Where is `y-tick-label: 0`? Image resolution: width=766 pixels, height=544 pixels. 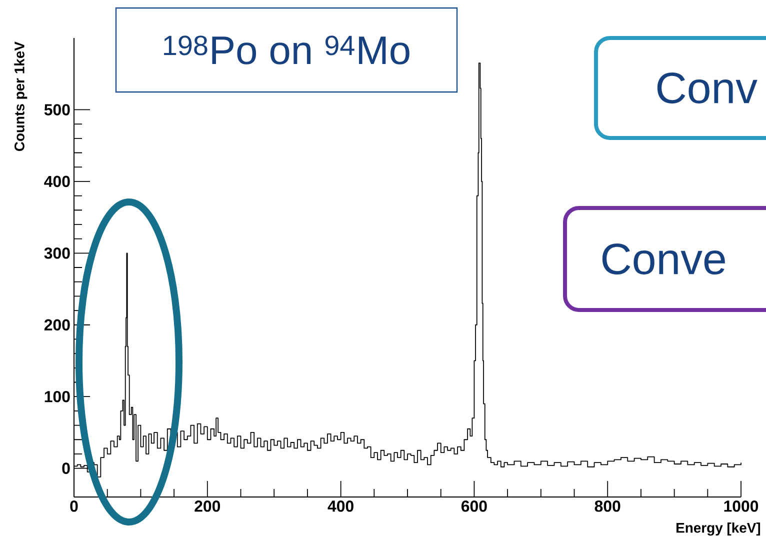 y-tick-label: 0 is located at coordinates (66, 468).